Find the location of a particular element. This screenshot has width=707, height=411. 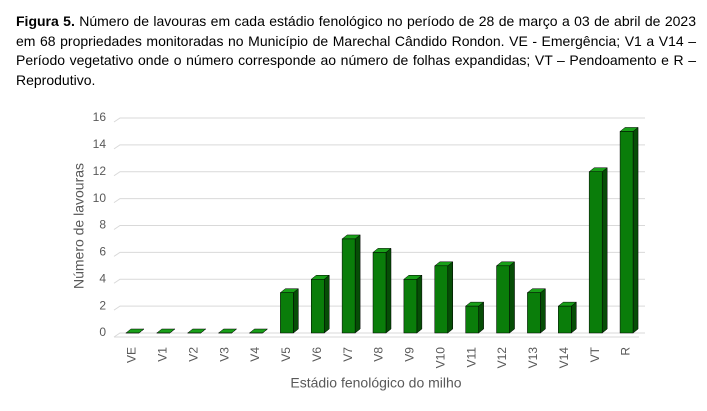

x-tick-label: V1 is located at coordinates (162, 354).